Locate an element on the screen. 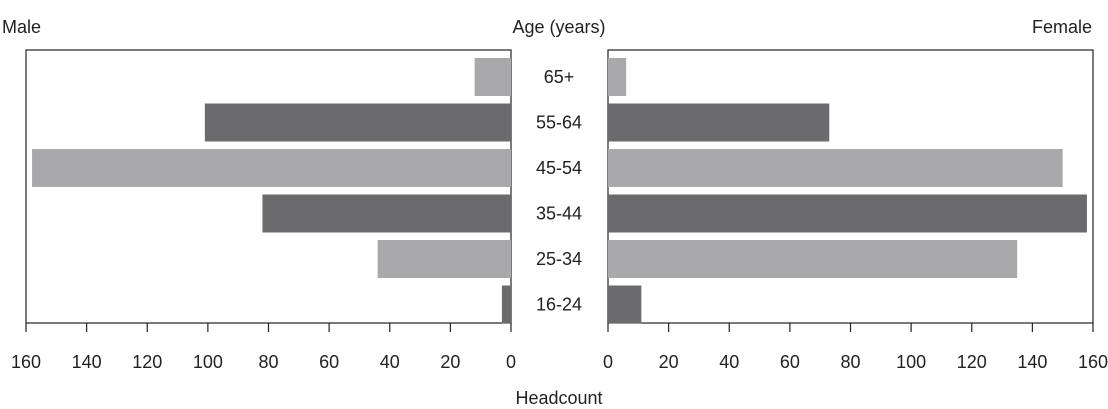 The width and height of the screenshot is (1108, 409). male-tick-label: 120 is located at coordinates (147, 362).